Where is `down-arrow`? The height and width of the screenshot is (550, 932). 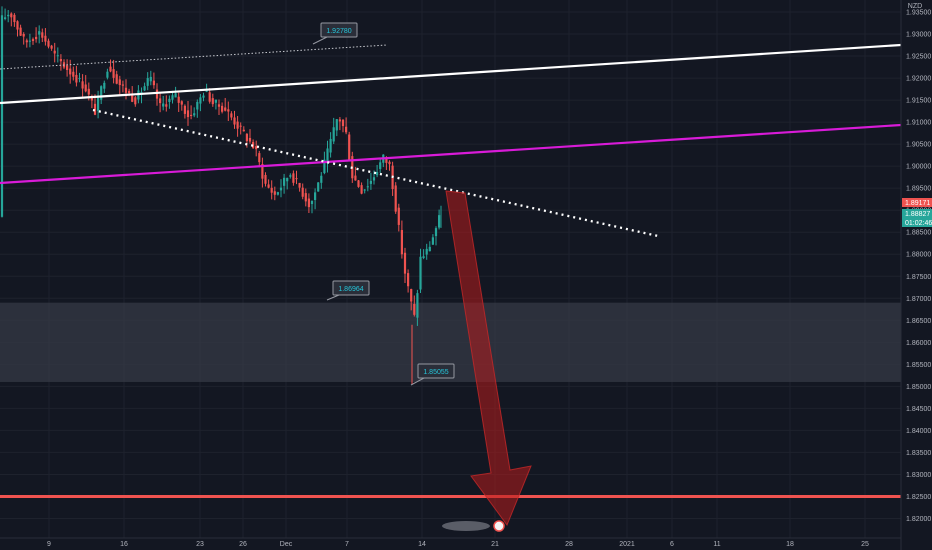 down-arrow is located at coordinates (488, 358).